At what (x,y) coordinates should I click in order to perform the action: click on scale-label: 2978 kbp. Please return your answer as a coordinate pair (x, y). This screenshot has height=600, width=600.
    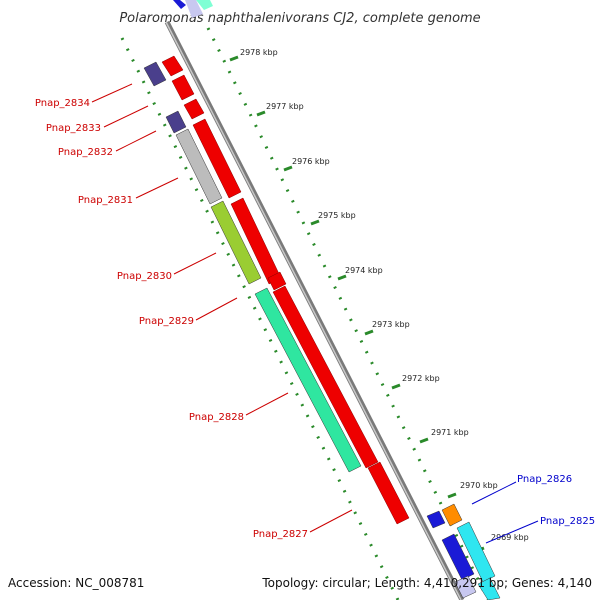
    Looking at the image, I should click on (259, 52).